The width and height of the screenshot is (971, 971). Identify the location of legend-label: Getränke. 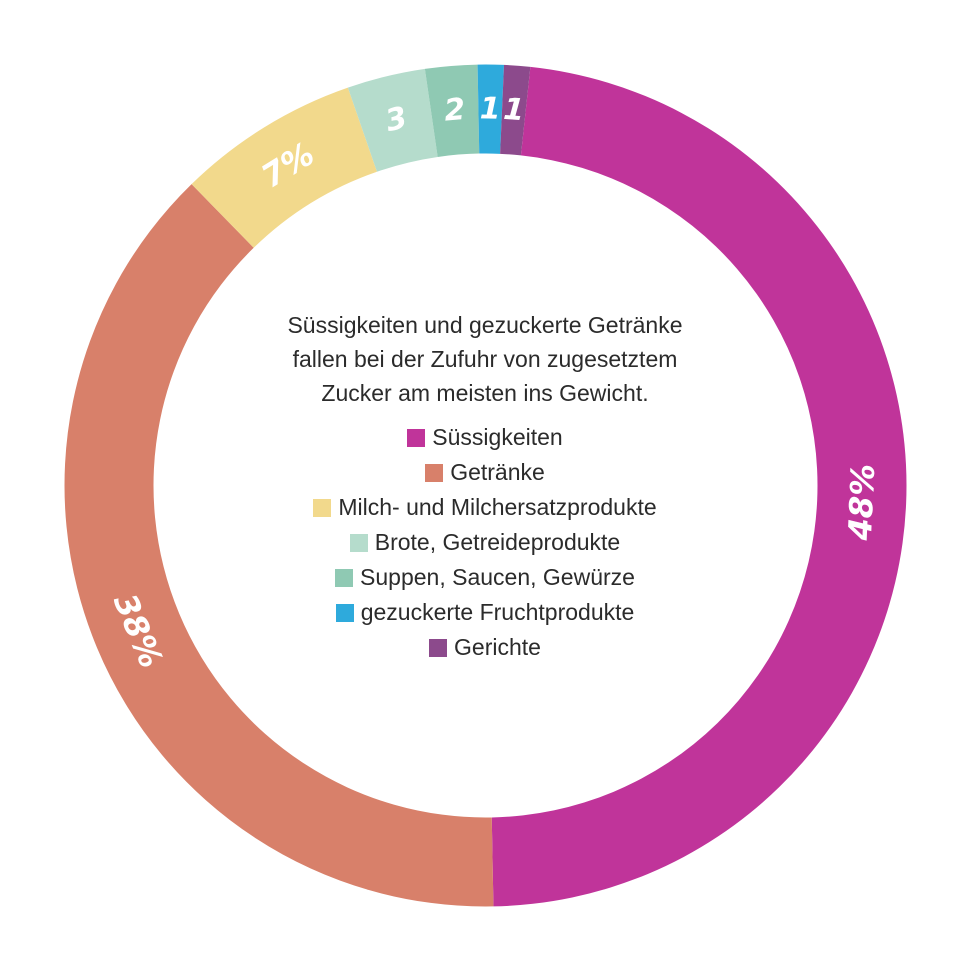
(497, 472).